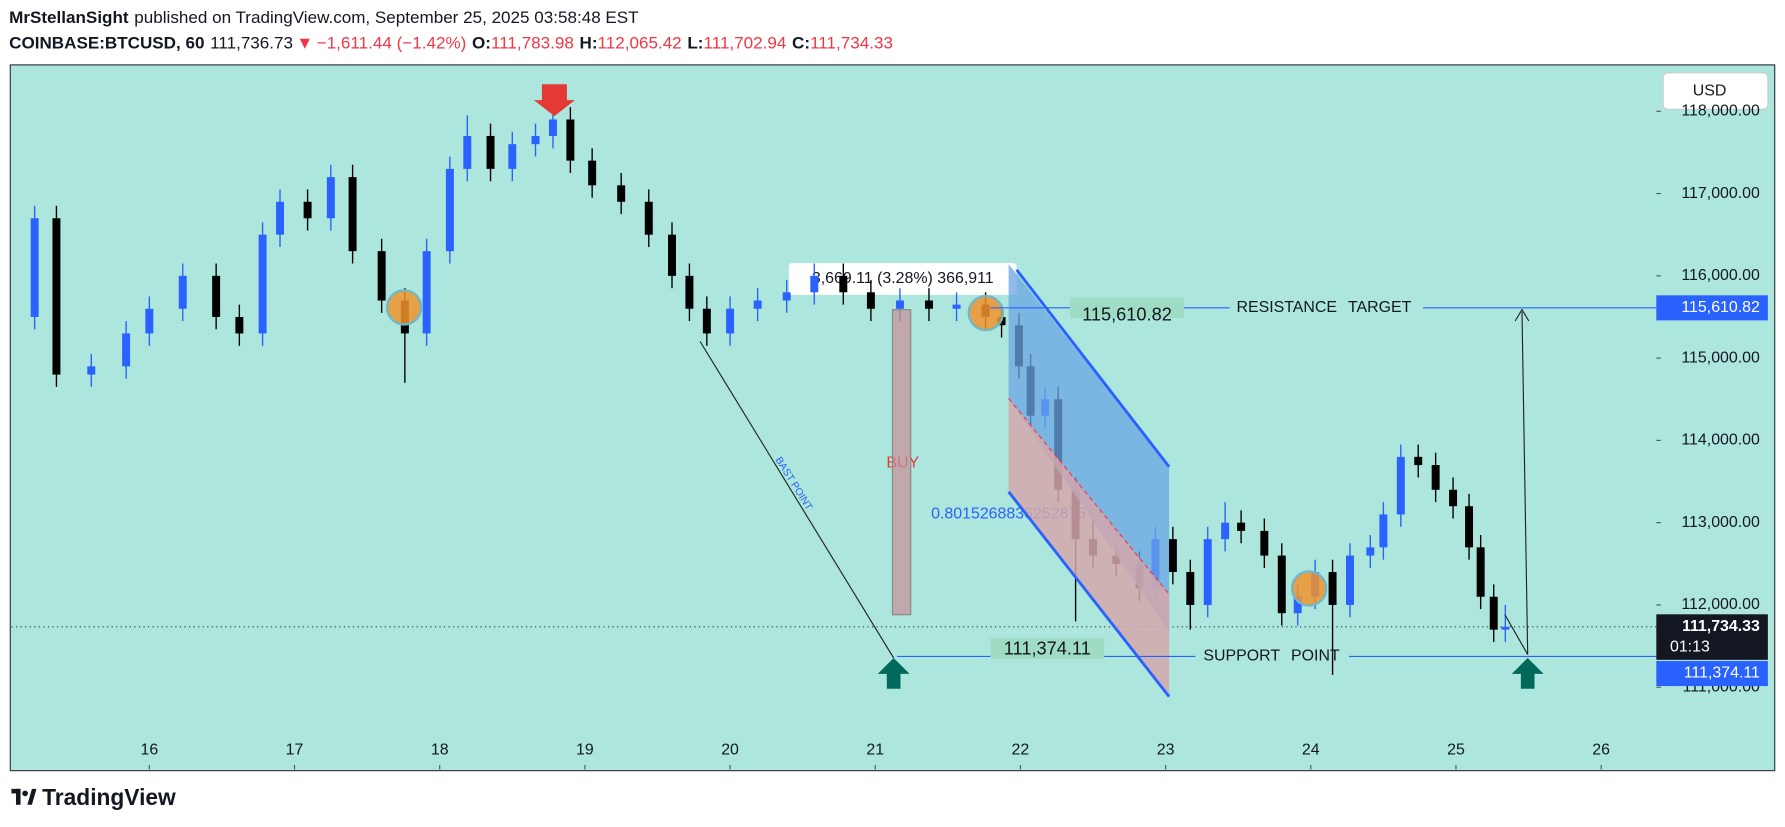  Describe the element at coordinates (730, 749) in the screenshot. I see `x-tick-label: 20` at that location.